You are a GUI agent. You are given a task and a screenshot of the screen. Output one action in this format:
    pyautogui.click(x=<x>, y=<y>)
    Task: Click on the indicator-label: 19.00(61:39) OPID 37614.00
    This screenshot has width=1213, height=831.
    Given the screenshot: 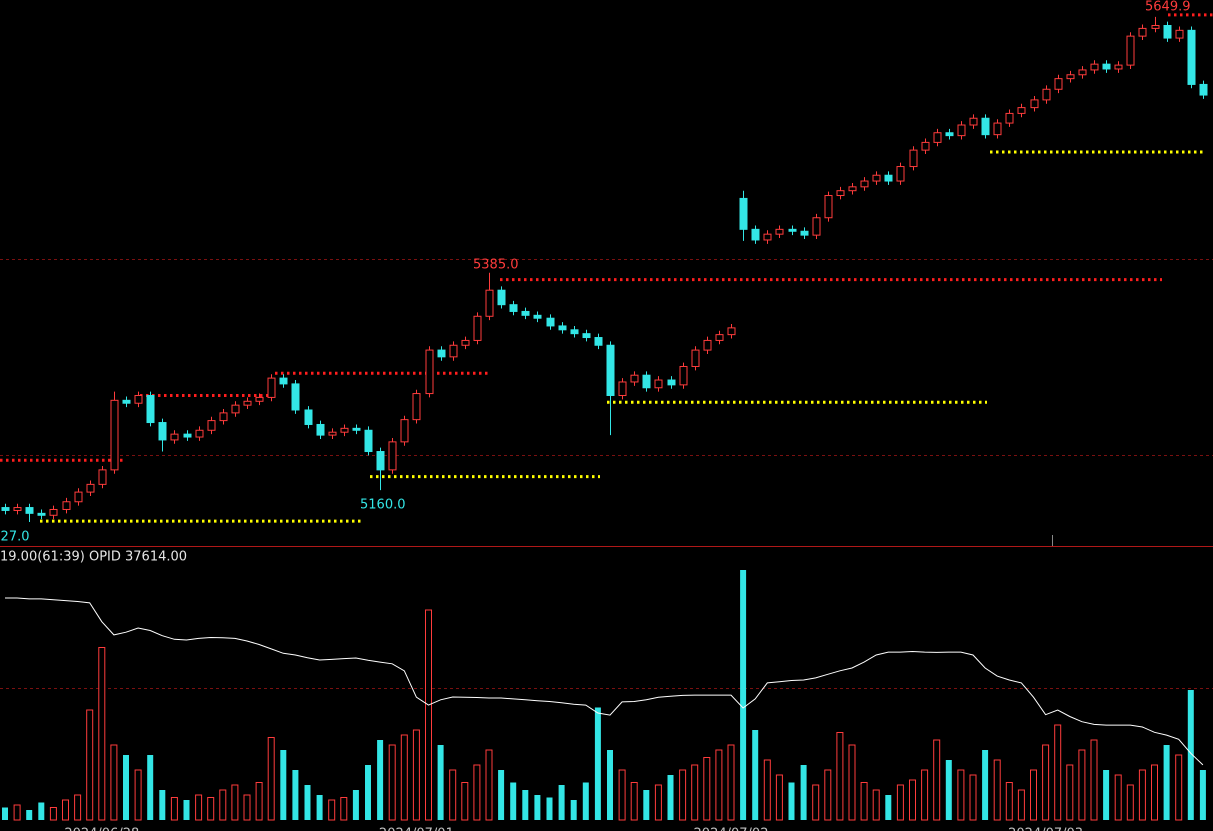 What is the action you would take?
    pyautogui.click(x=93, y=557)
    